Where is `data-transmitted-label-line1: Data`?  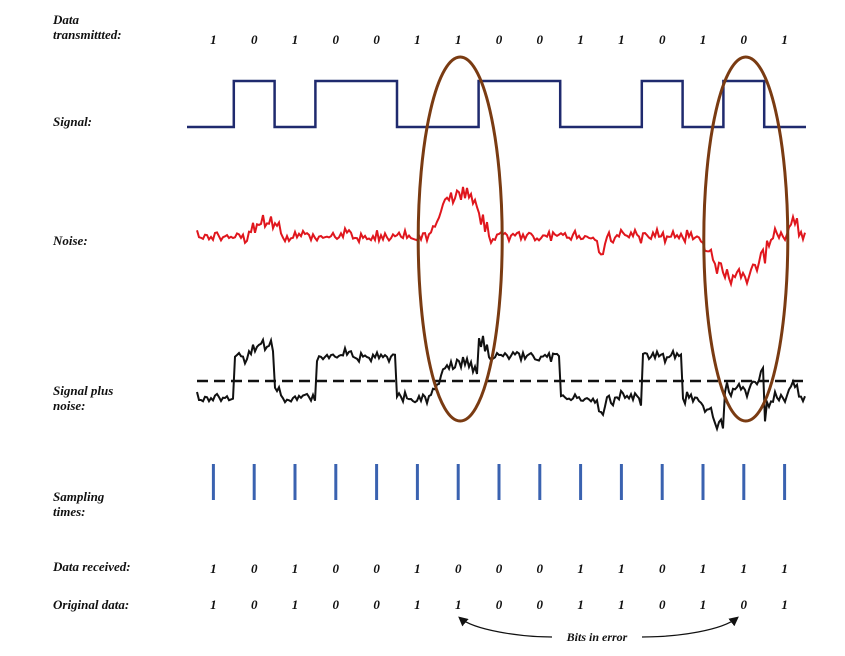 data-transmitted-label-line1: Data is located at coordinates (66, 19).